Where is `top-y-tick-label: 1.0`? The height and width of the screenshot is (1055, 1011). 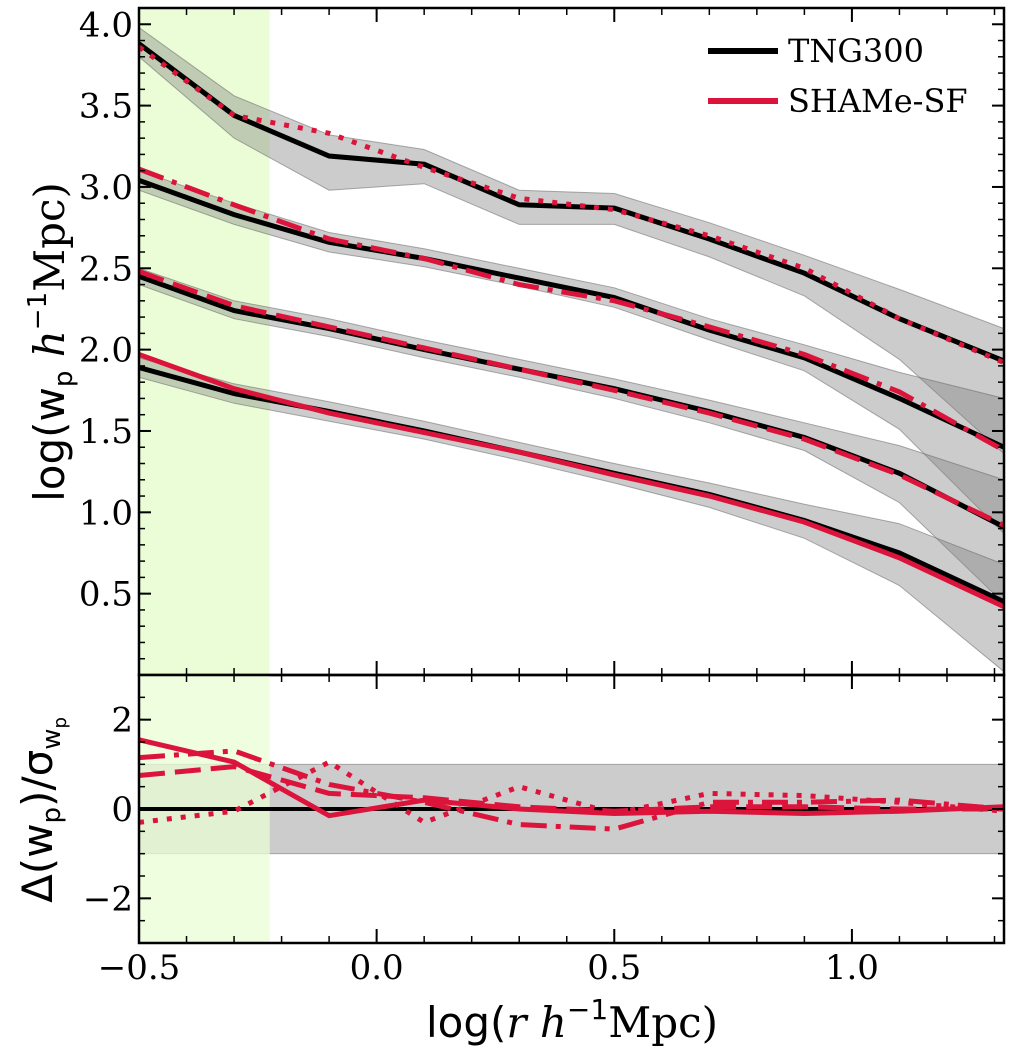 top-y-tick-label: 1.0 is located at coordinates (106, 513).